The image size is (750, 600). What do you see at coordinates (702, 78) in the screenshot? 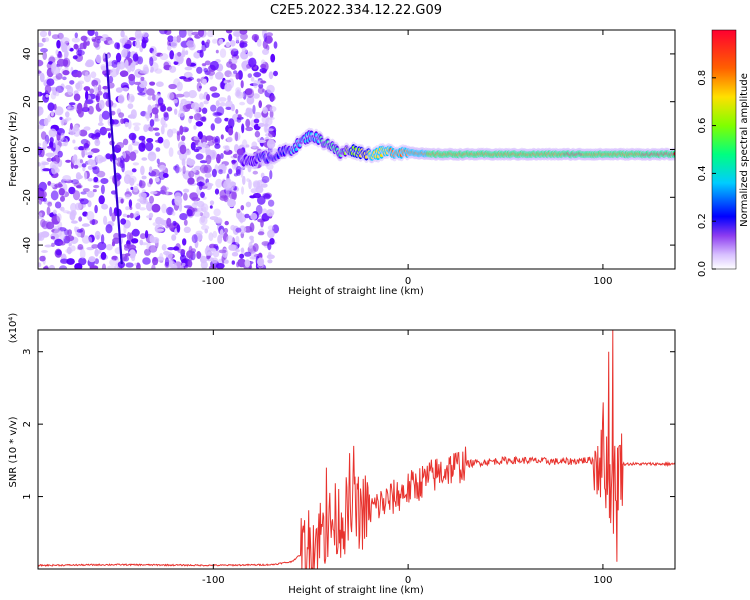
I see `colorbar-tick-label: 0.8` at bounding box center [702, 78].